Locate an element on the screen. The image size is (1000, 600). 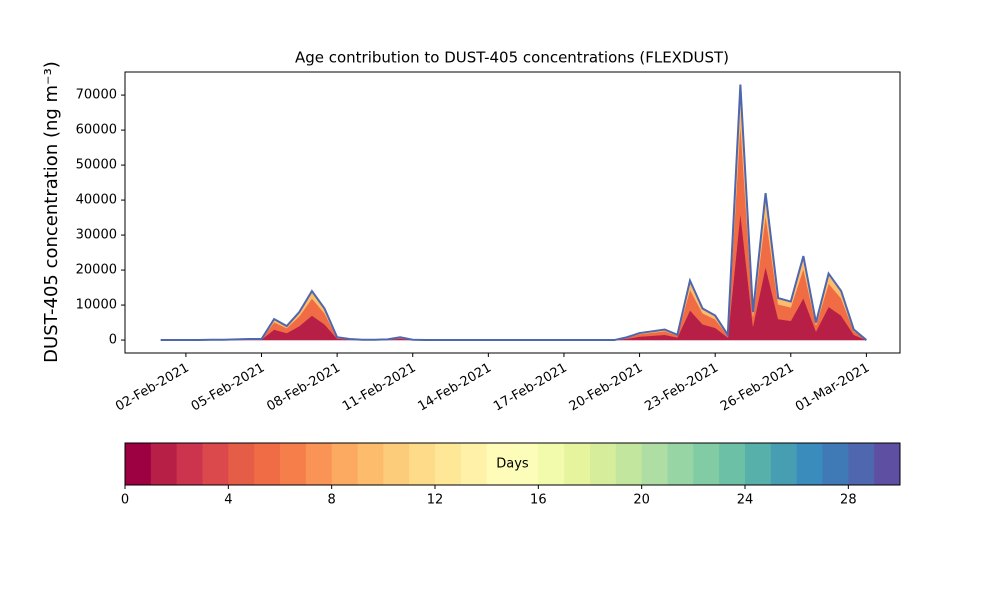
y-tick-label: 70000 is located at coordinates (96, 95).